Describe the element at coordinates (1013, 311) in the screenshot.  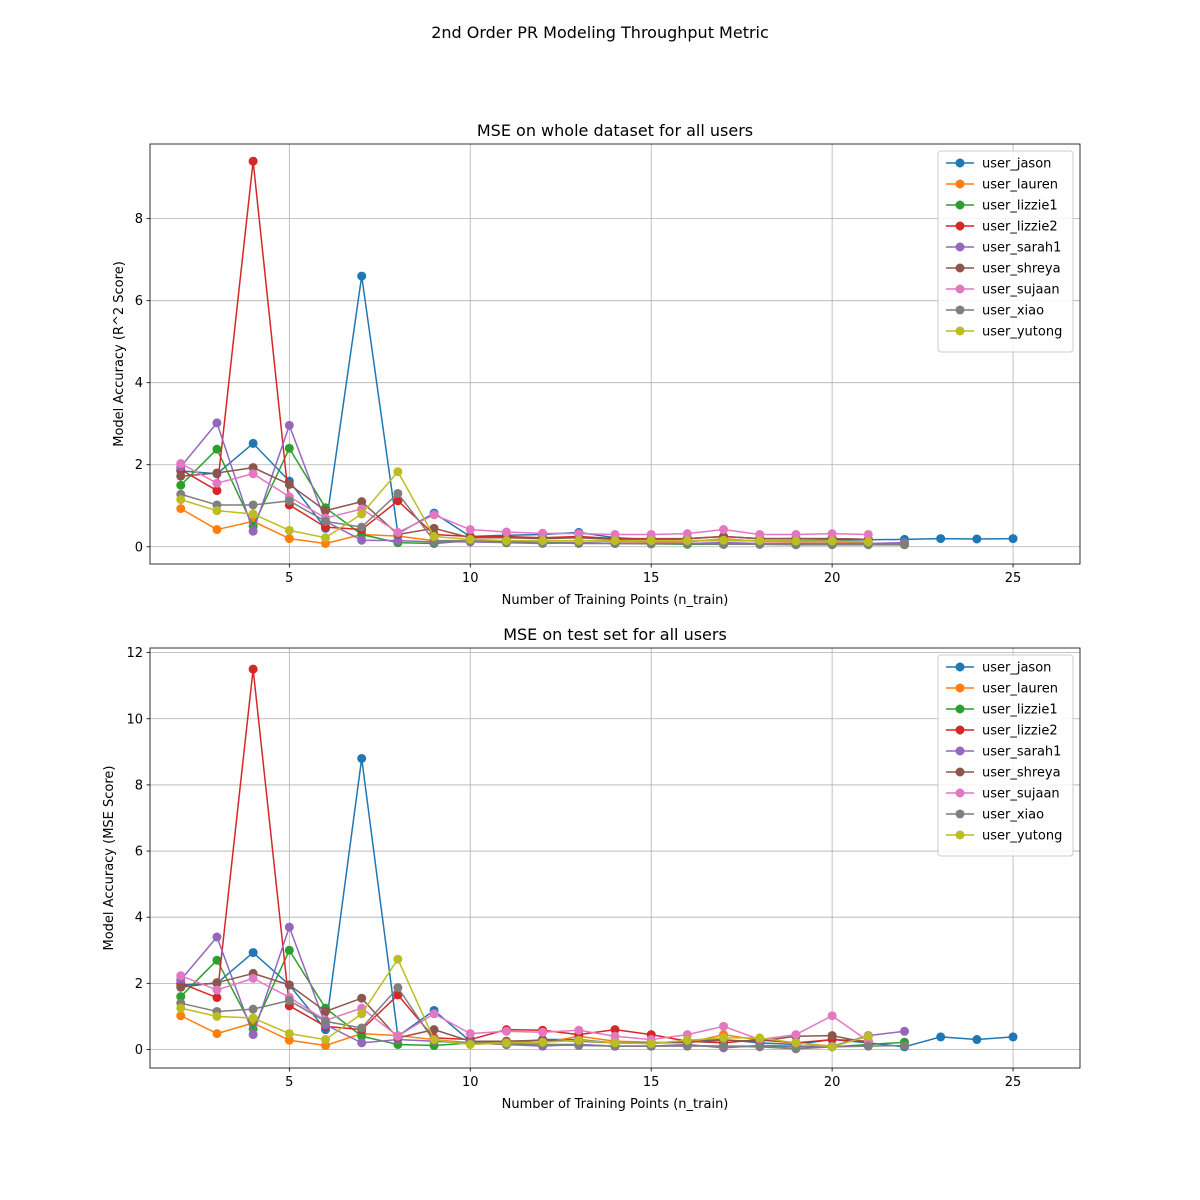
I see `legend-label: user_xiao` at that location.